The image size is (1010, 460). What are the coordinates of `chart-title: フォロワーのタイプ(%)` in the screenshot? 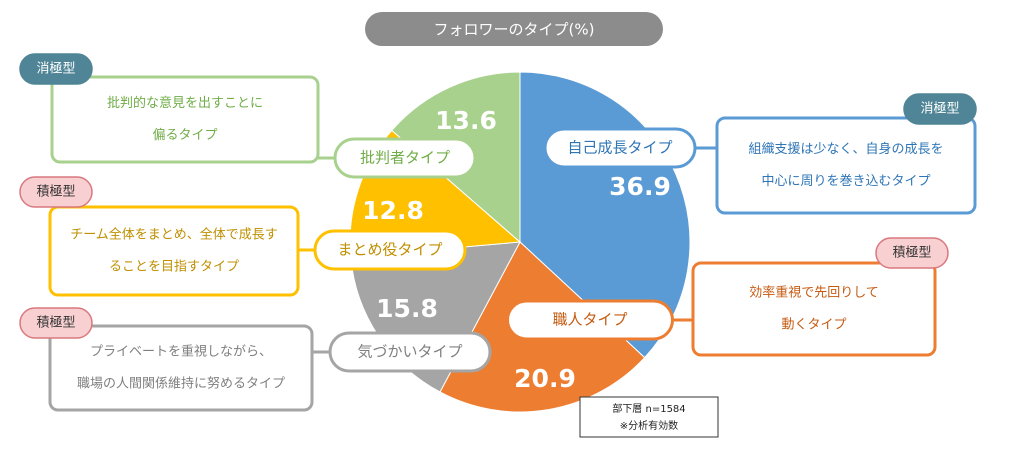 It's located at (514, 30).